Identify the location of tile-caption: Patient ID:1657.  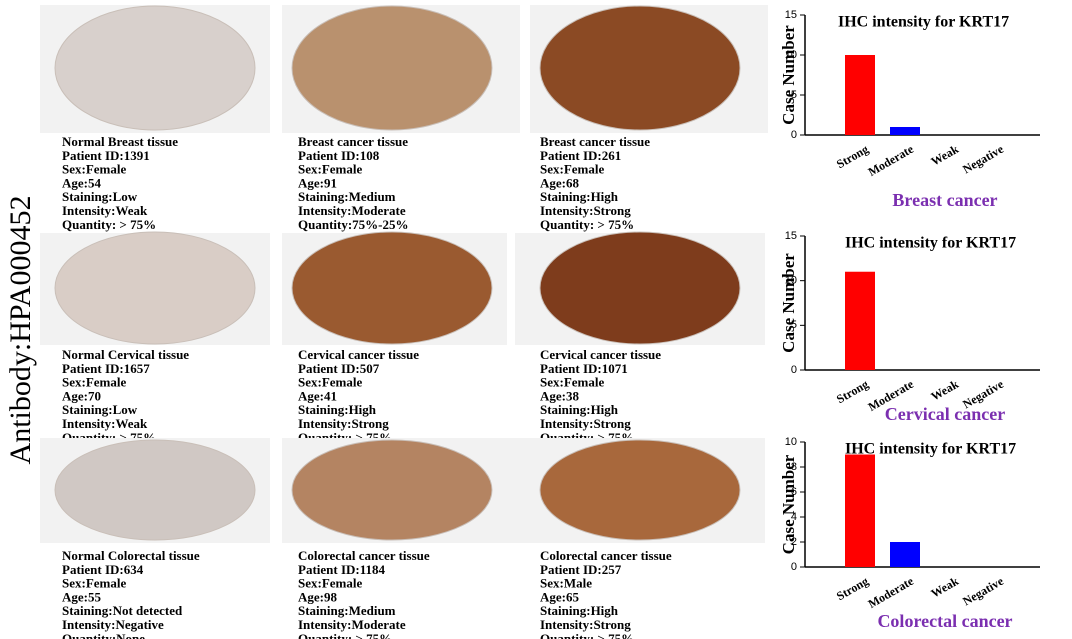
(106, 368).